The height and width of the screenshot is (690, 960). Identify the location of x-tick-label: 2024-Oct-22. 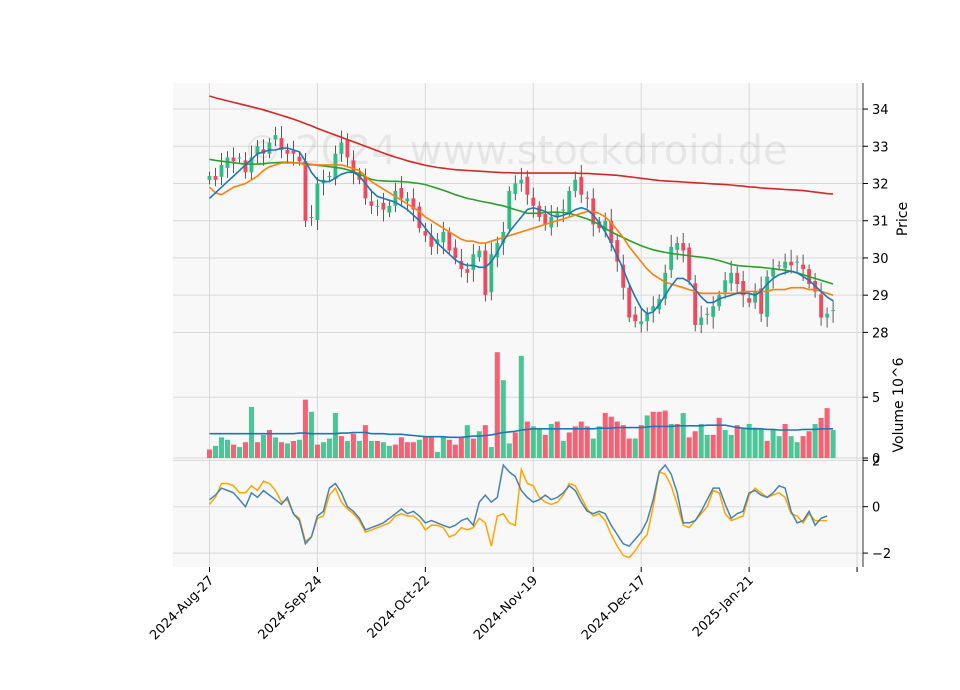
(399, 607).